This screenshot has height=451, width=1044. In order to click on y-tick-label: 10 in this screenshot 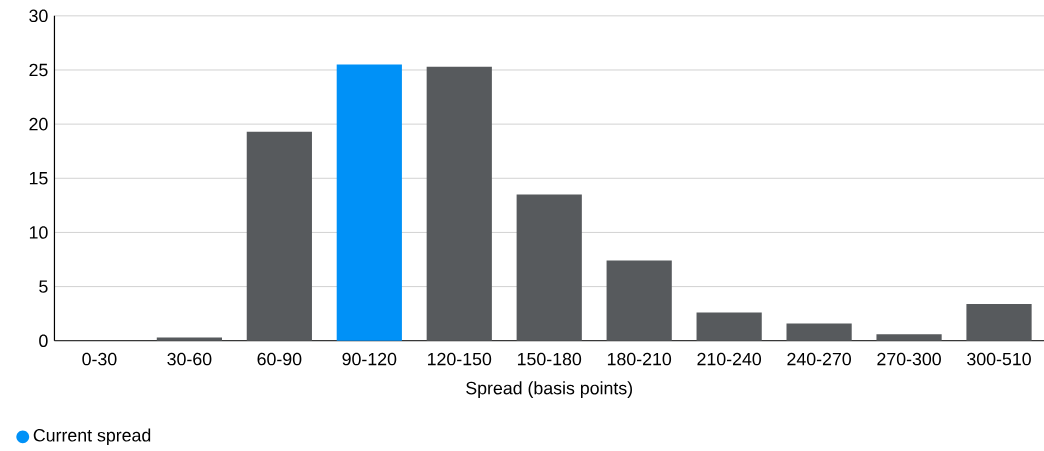, I will do `click(38, 232)`.